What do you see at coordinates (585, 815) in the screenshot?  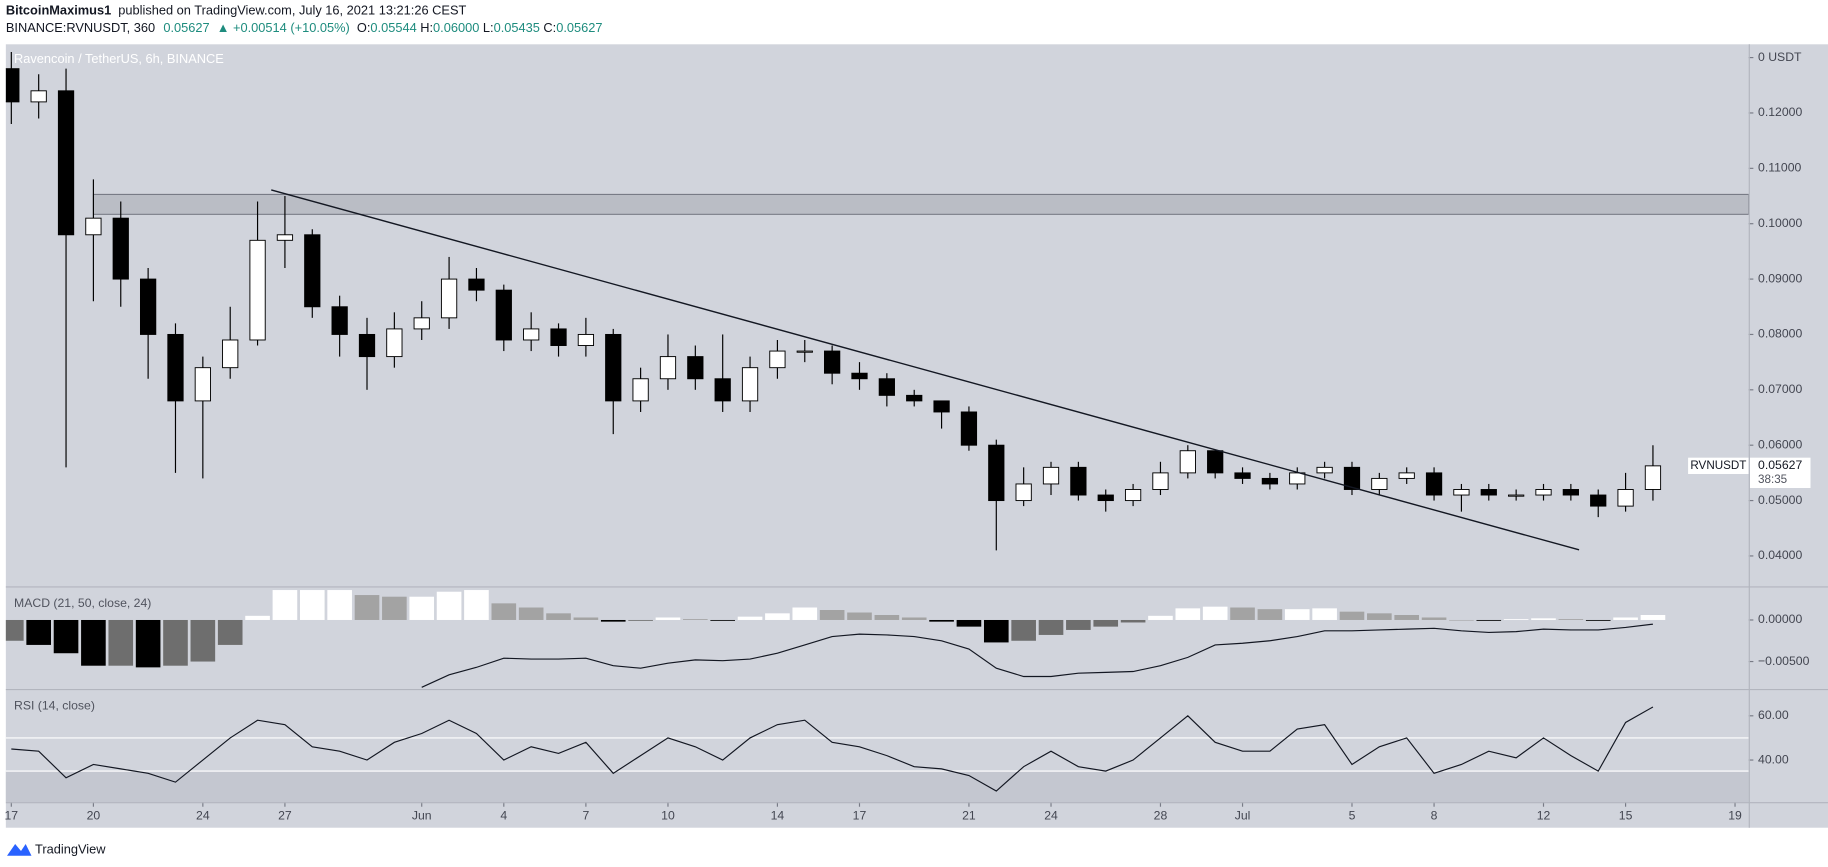 I see `x-tick-label: 7` at bounding box center [585, 815].